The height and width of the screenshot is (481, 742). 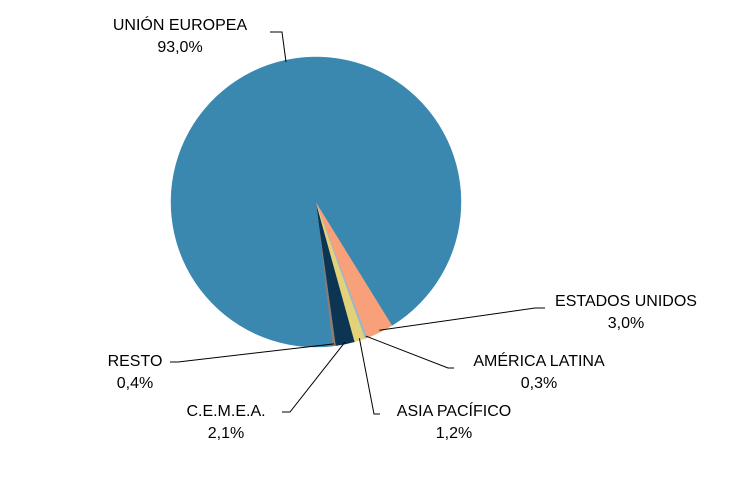 What do you see at coordinates (135, 361) in the screenshot?
I see `slice-label: RESTO` at bounding box center [135, 361].